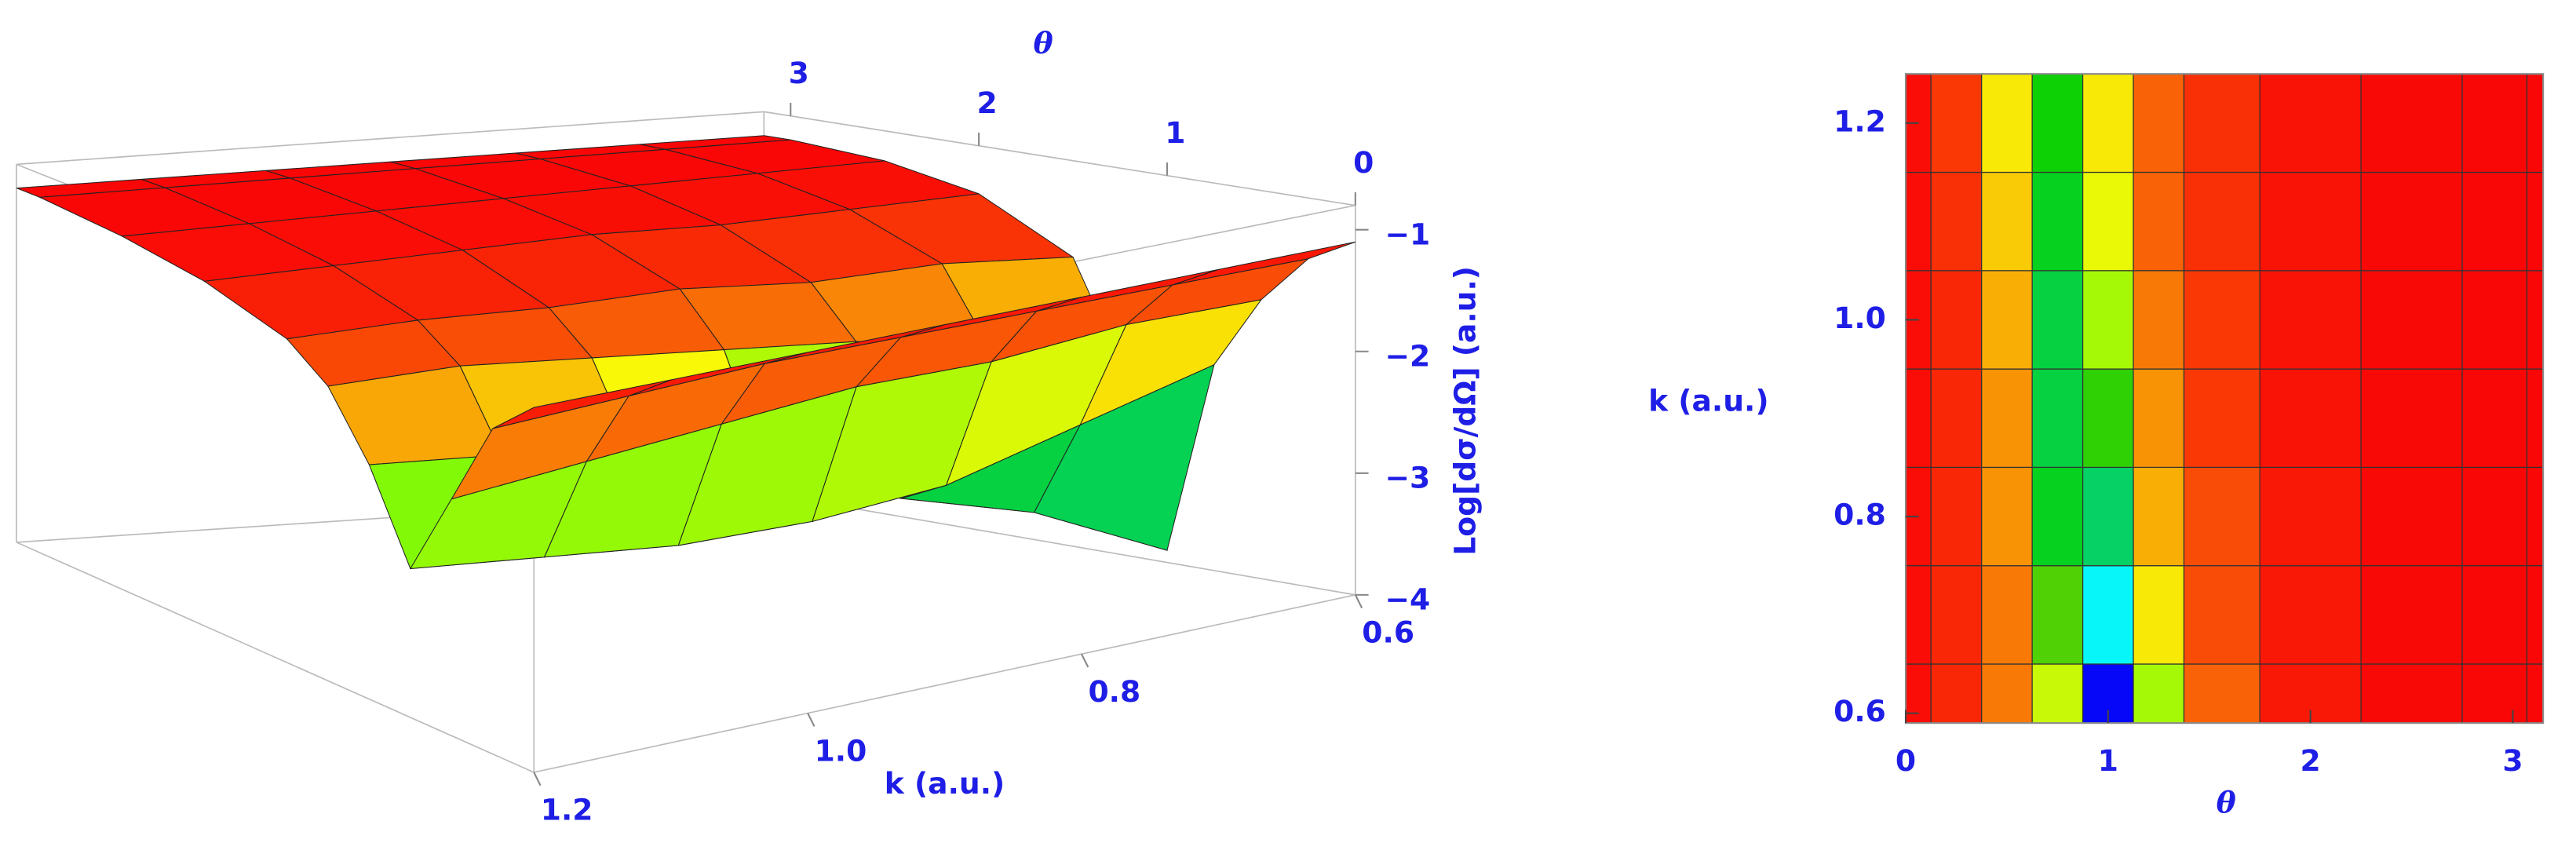  I want to click on k-tick-label: 1.2, so click(567, 810).